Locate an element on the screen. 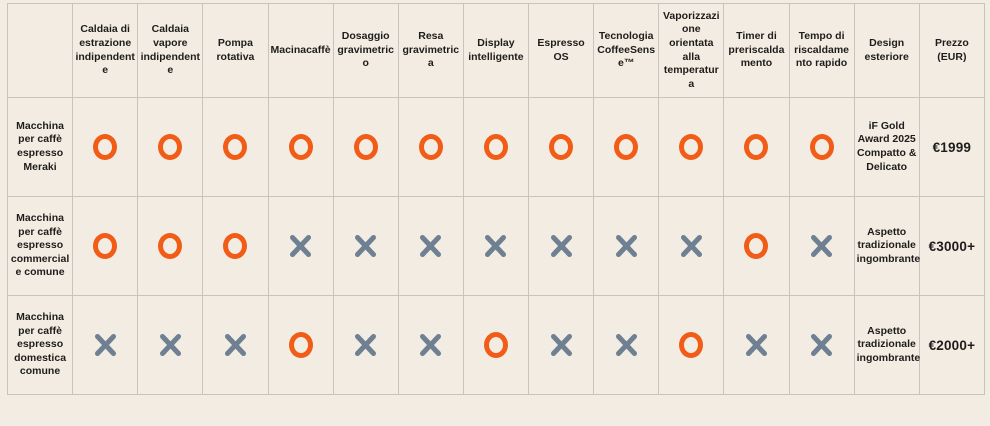  price-cell: €2000+ is located at coordinates (952, 345).